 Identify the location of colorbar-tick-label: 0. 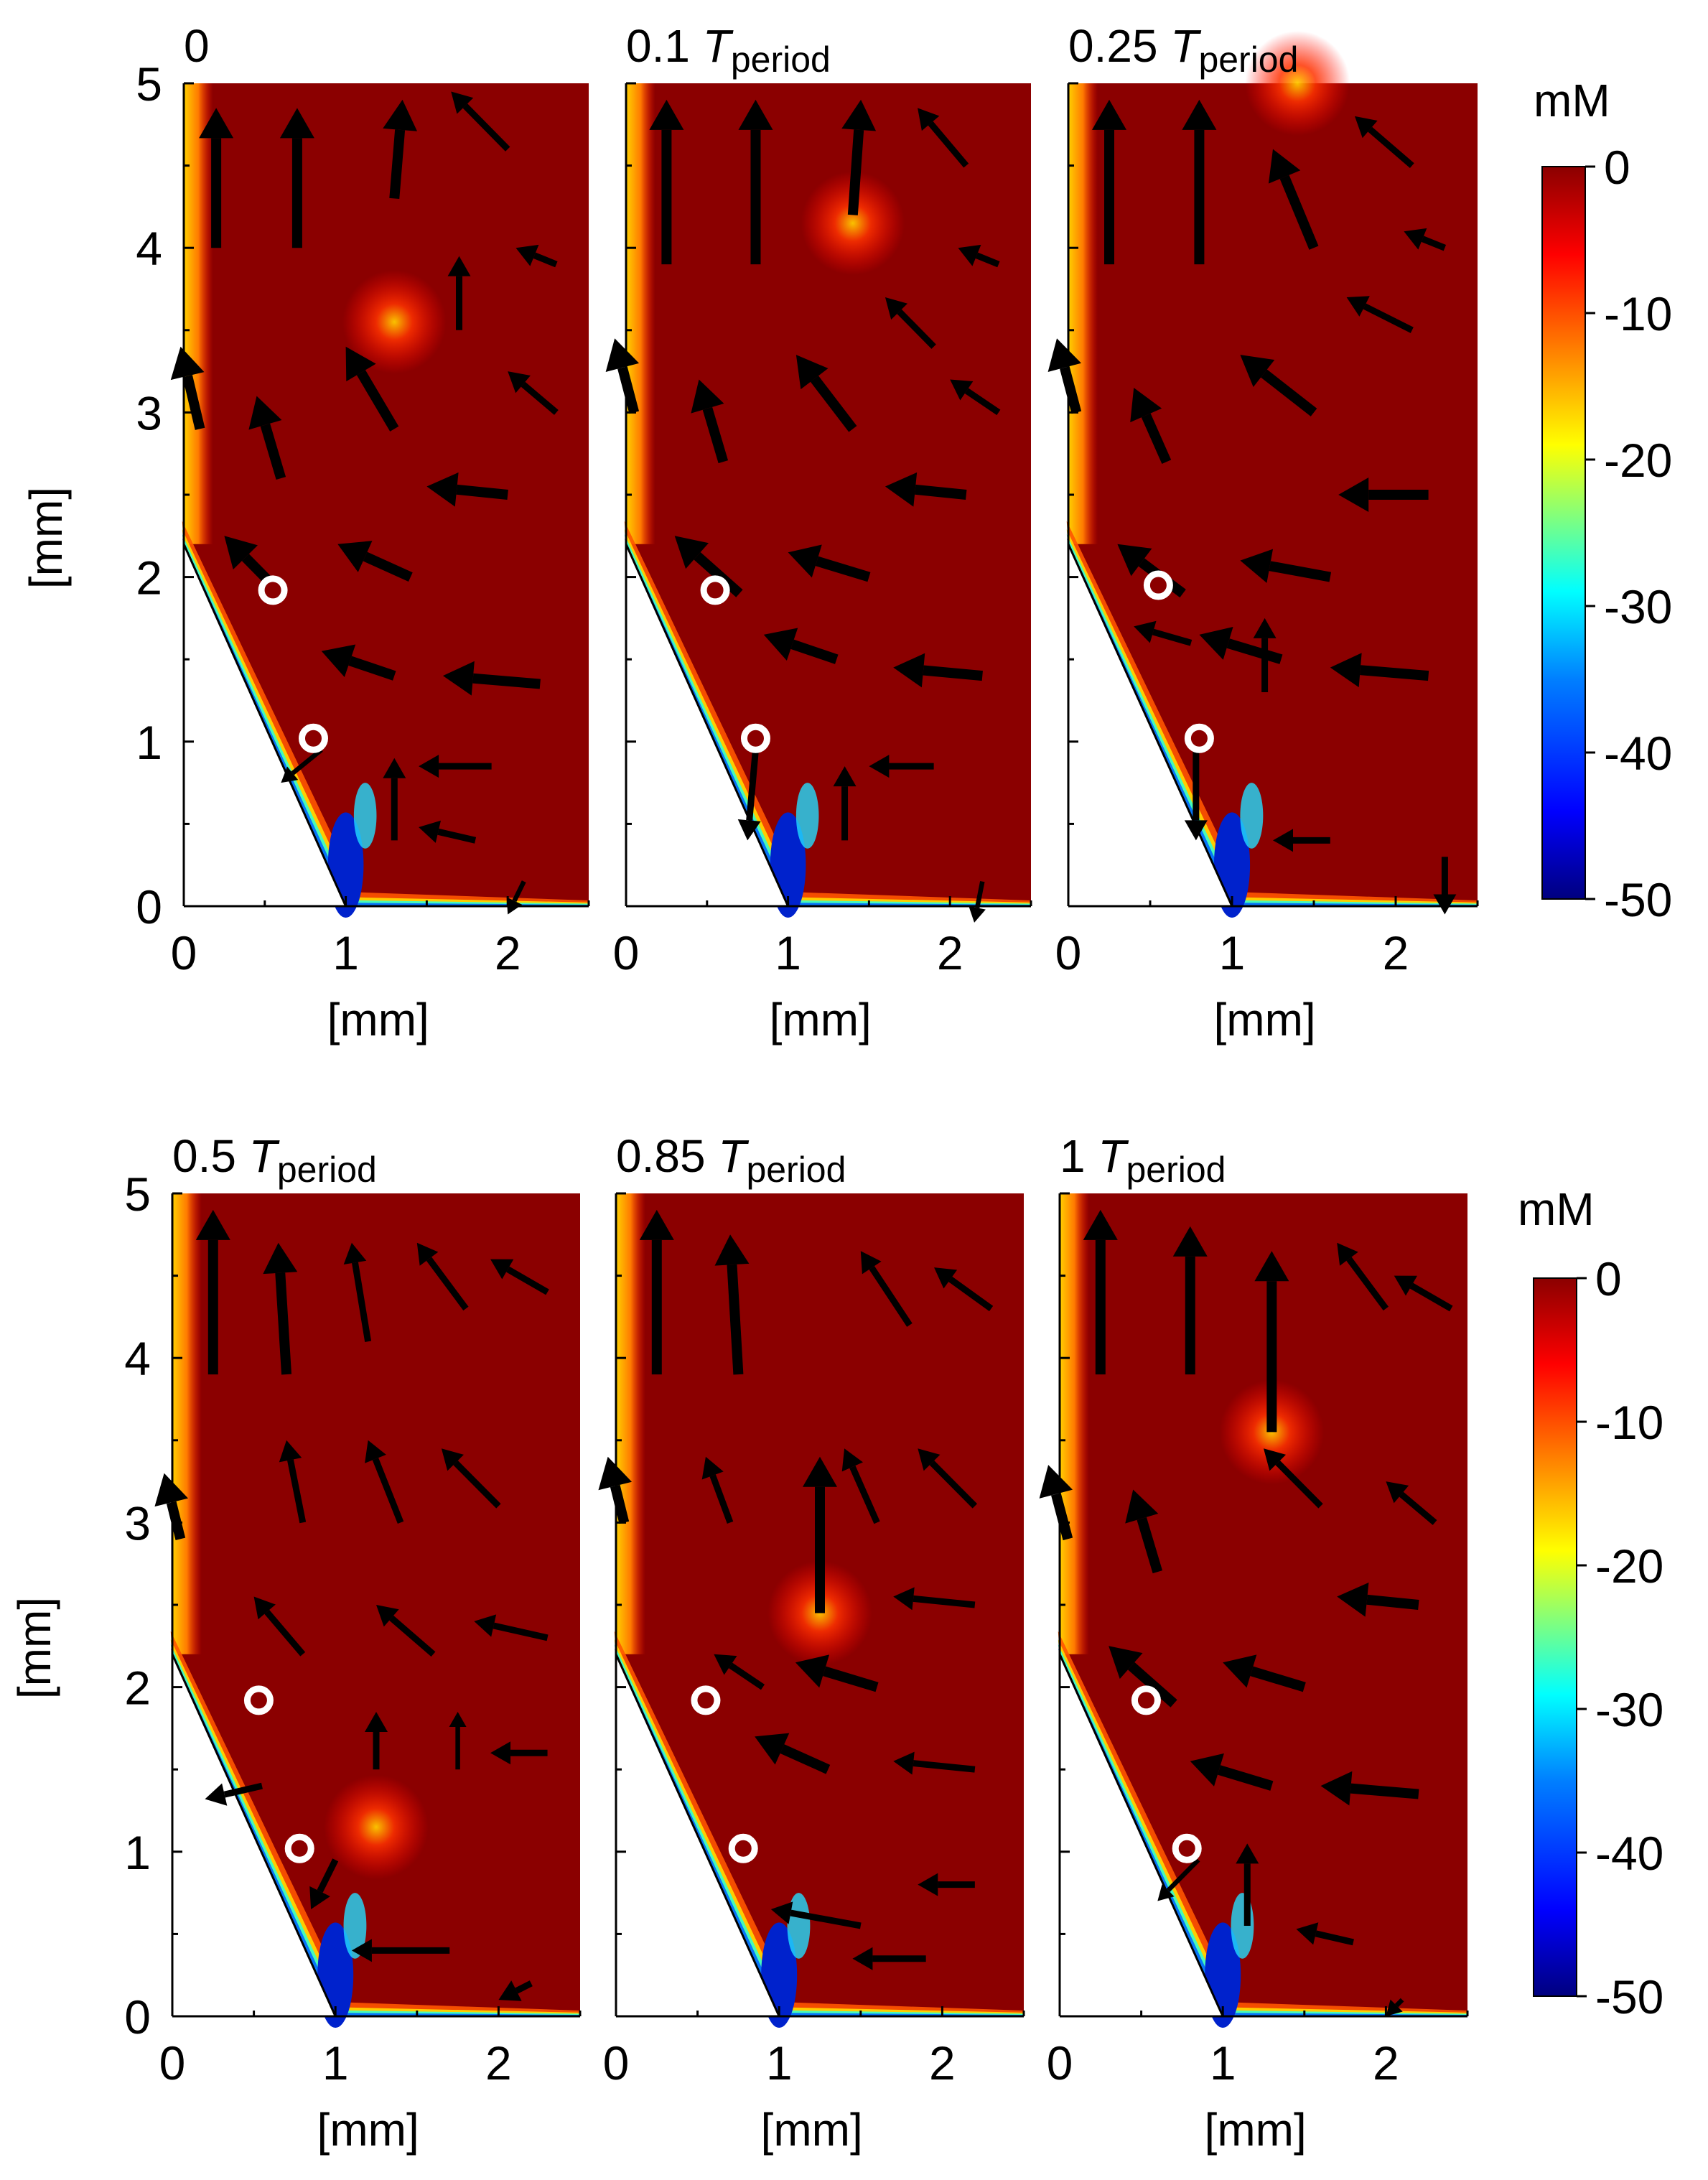
(1617, 167).